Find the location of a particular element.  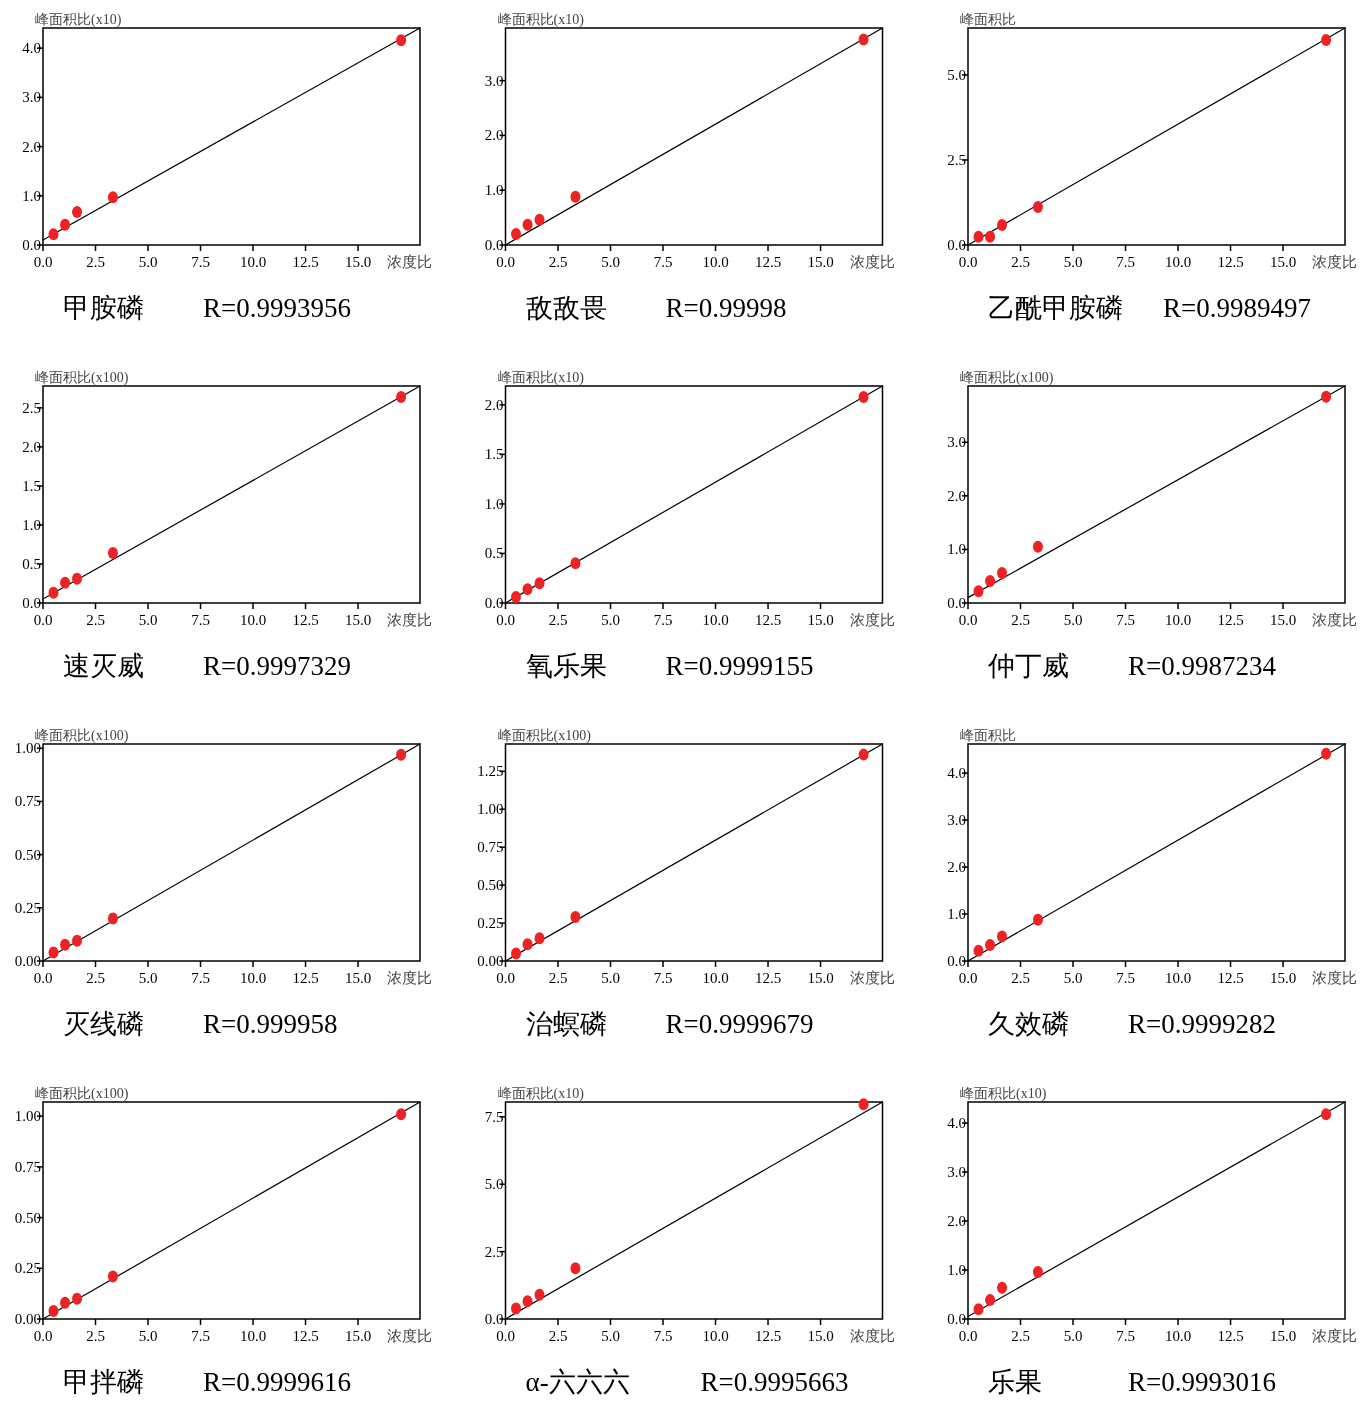

text: R=0.9993016 is located at coordinates (1202, 1382).